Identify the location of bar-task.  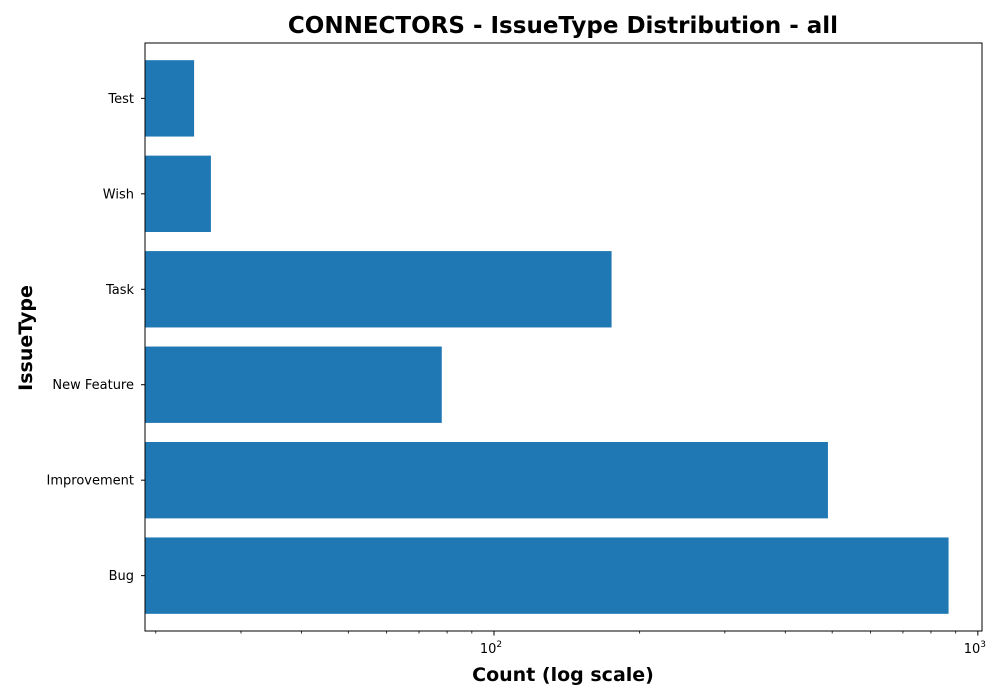
(378, 289).